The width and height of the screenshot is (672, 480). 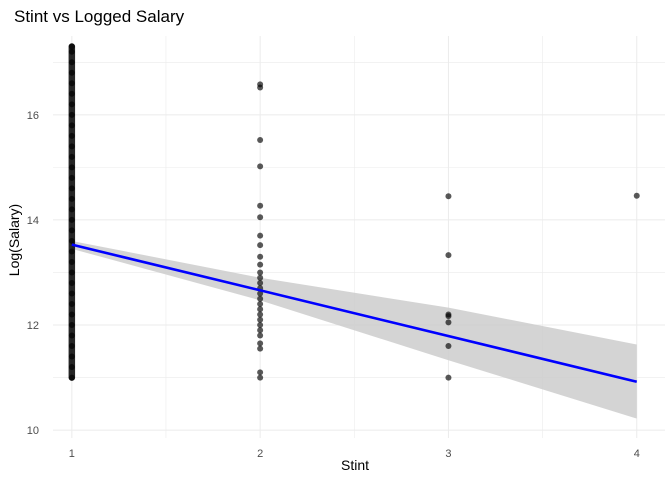 I want to click on y-tick-label: 10, so click(x=33, y=431).